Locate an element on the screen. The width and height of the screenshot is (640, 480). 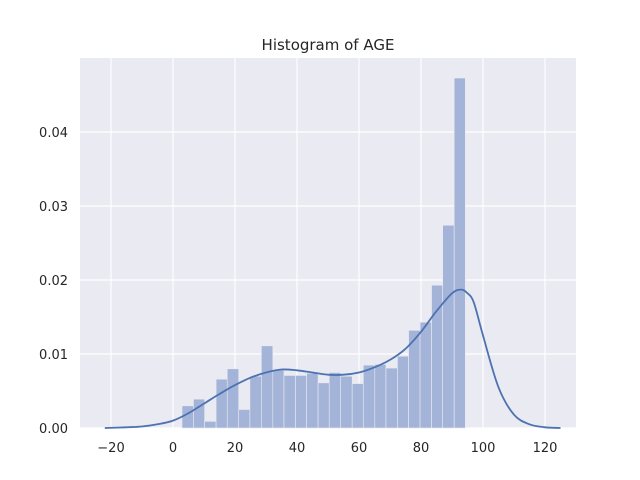
x-tick-label: 0 is located at coordinates (173, 448).